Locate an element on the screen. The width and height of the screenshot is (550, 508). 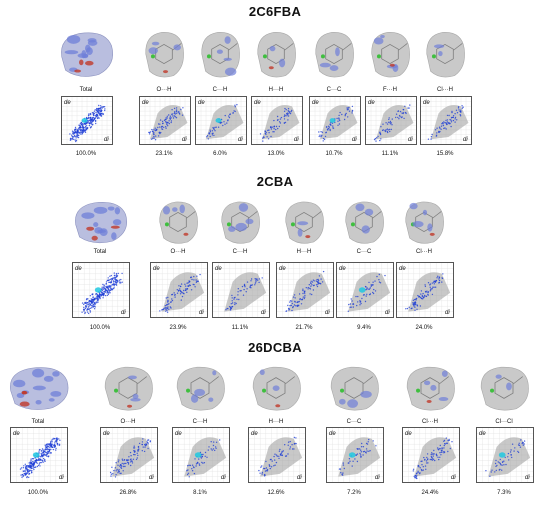
axis-label-di: di is located at coordinates (387, 313).